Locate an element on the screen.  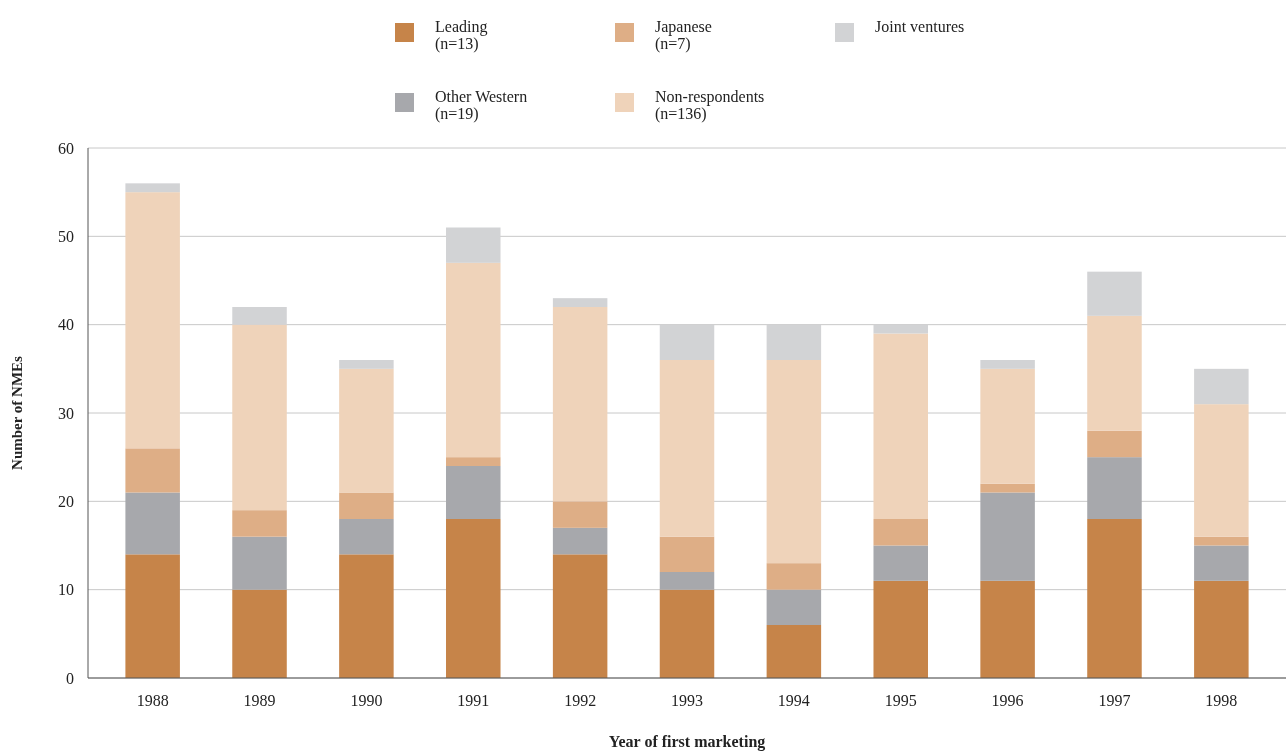
legend-label: Leading (n=13) is located at coordinates (461, 35).